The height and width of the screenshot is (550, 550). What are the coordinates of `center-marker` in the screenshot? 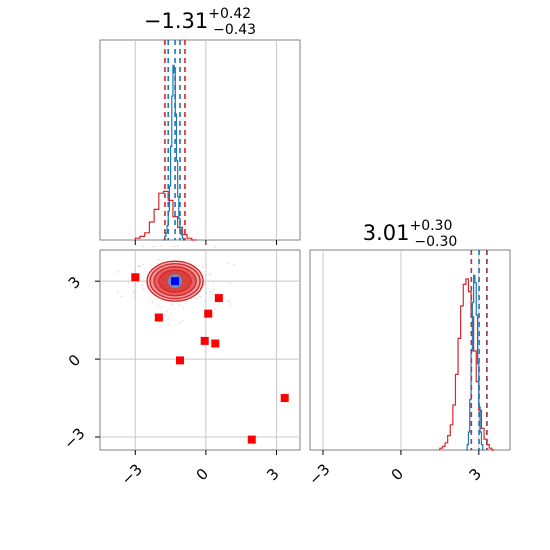 It's located at (175, 281).